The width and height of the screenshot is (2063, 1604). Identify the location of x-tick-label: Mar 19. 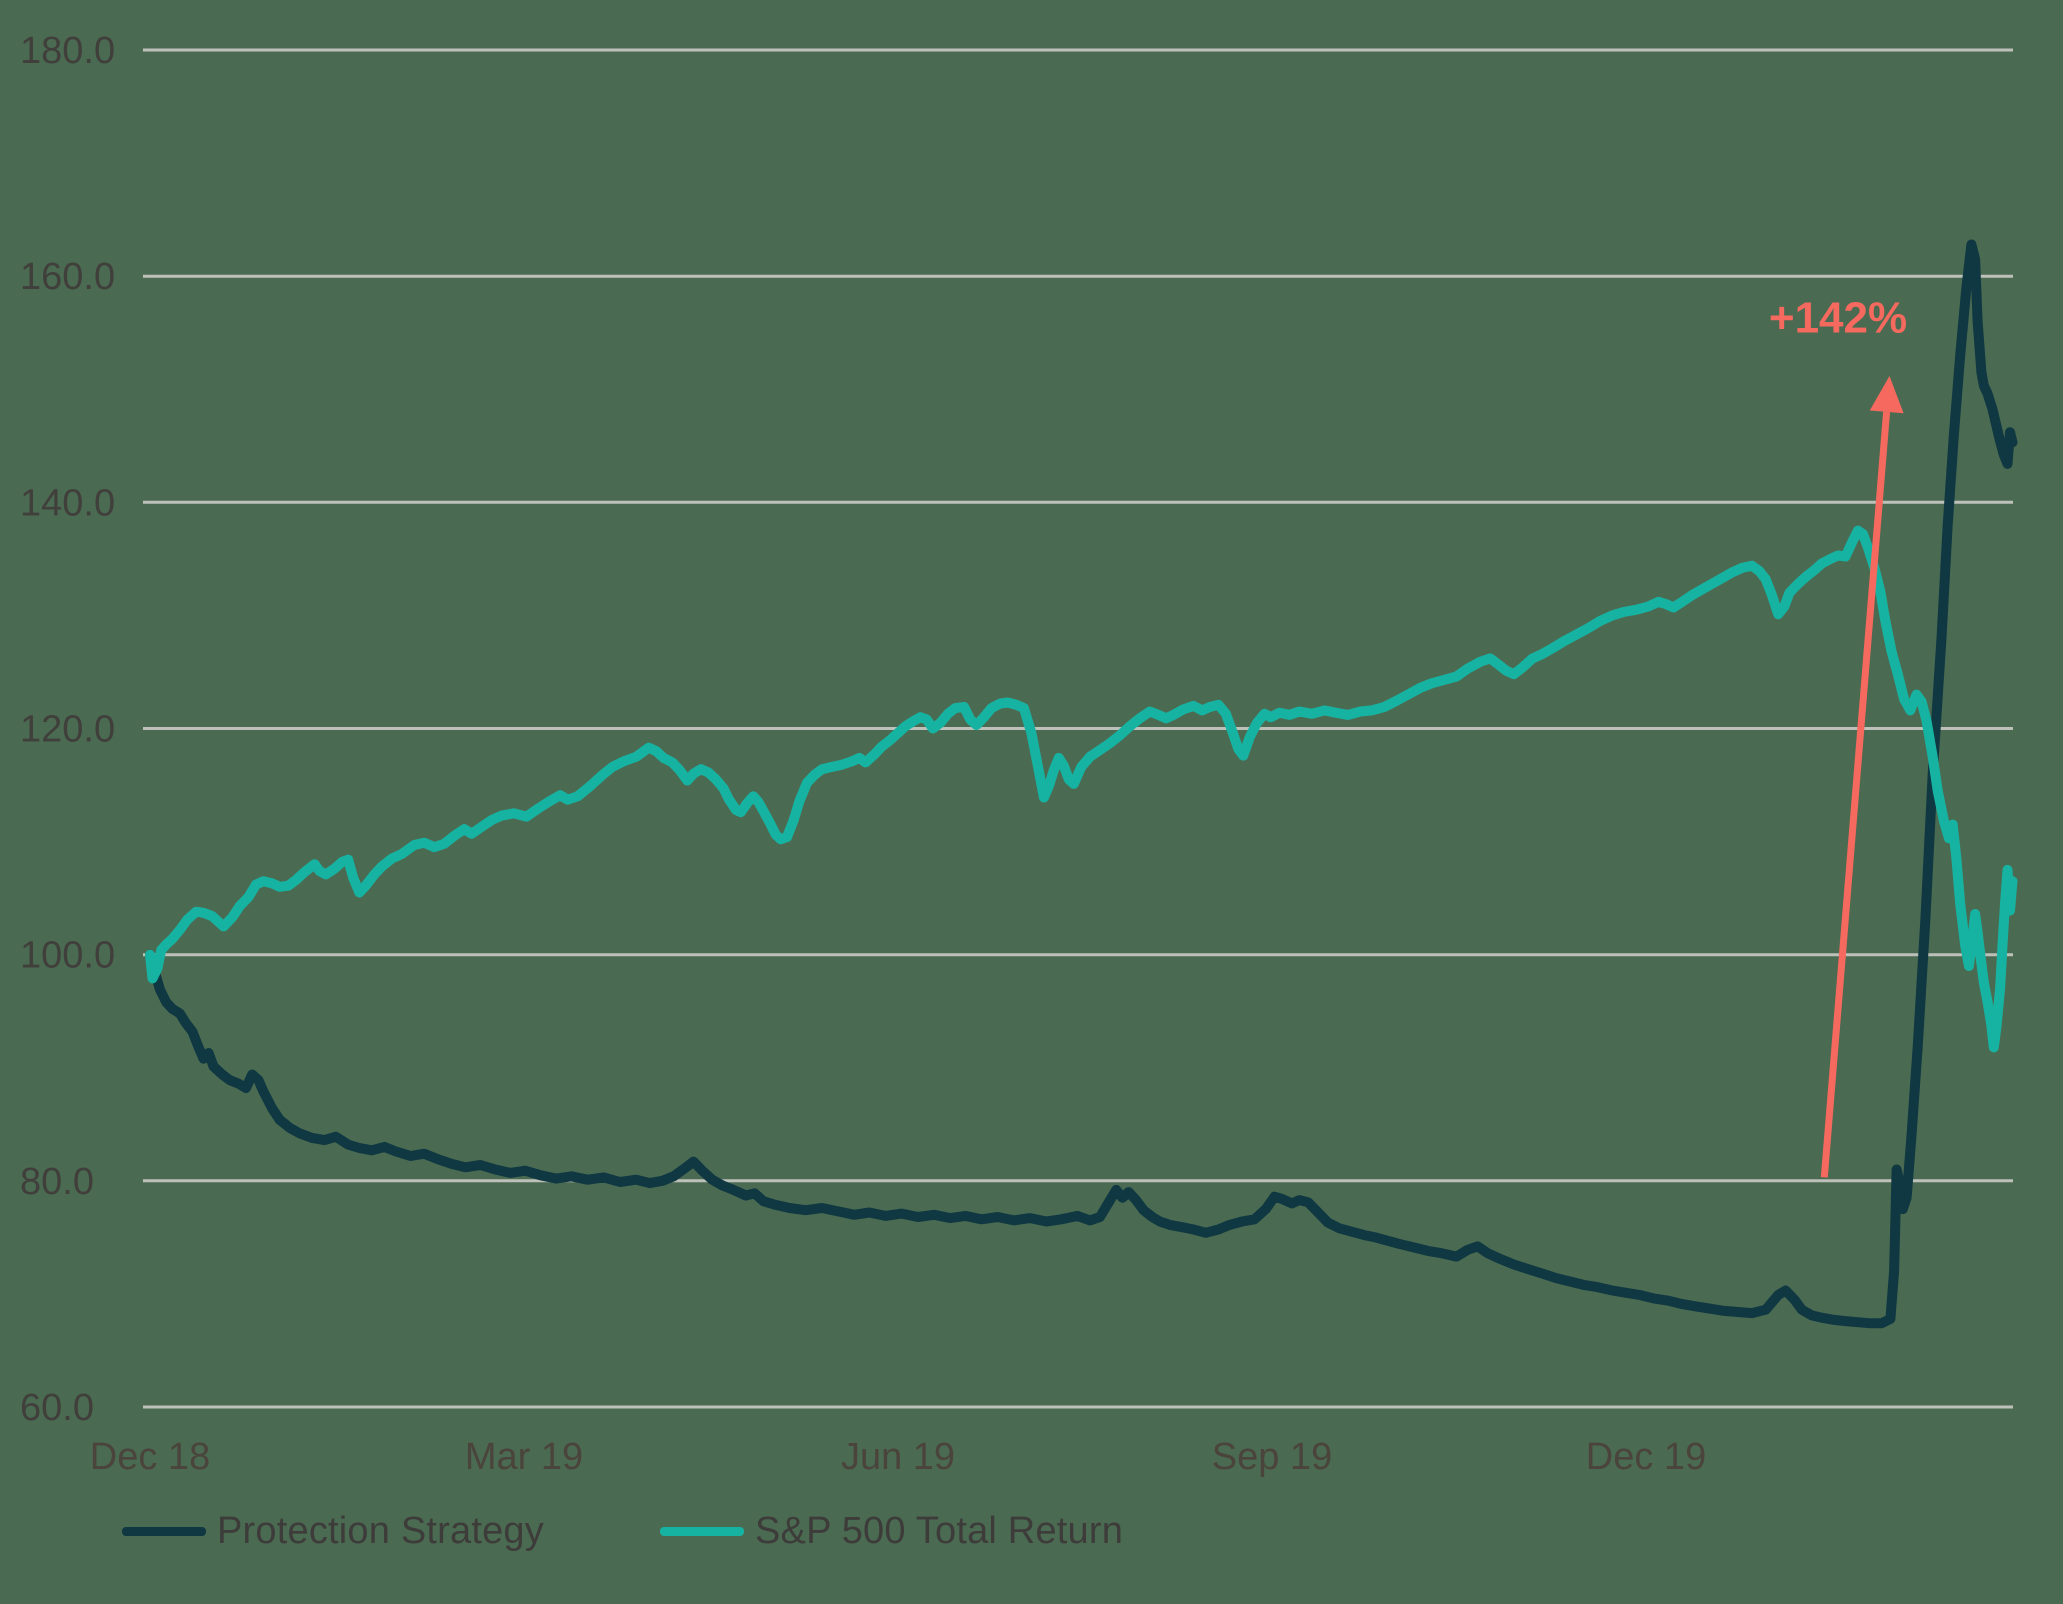
(524, 1457).